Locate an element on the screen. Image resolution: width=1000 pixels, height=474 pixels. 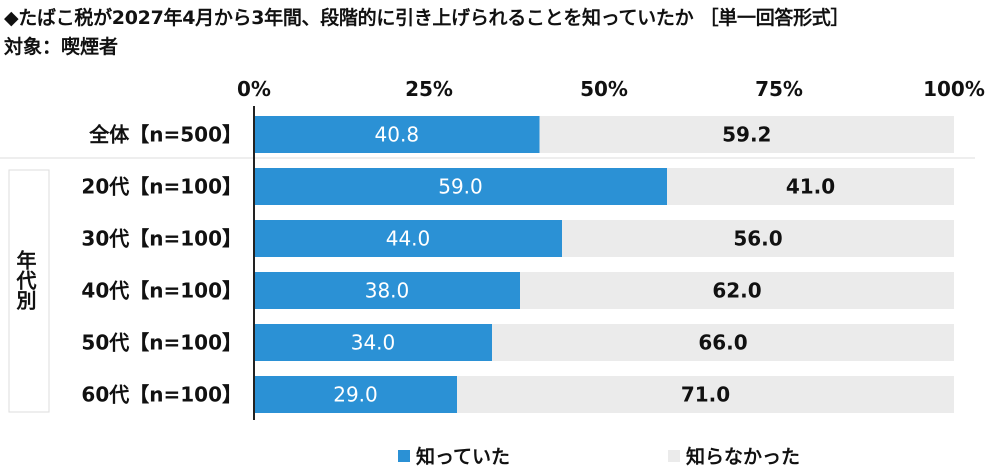
legend-swatch-unknown is located at coordinates (674, 455).